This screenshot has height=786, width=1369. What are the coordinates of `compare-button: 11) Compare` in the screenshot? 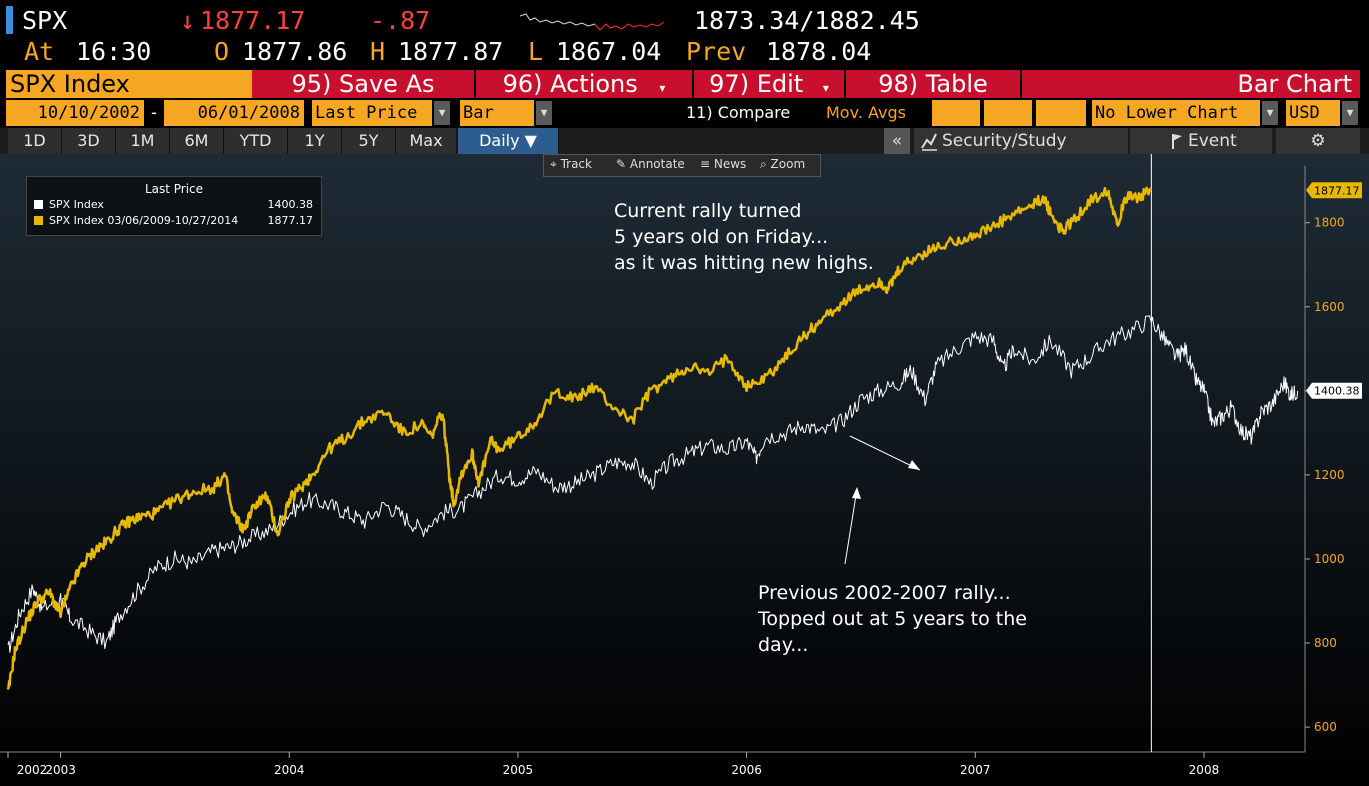 It's located at (738, 112).